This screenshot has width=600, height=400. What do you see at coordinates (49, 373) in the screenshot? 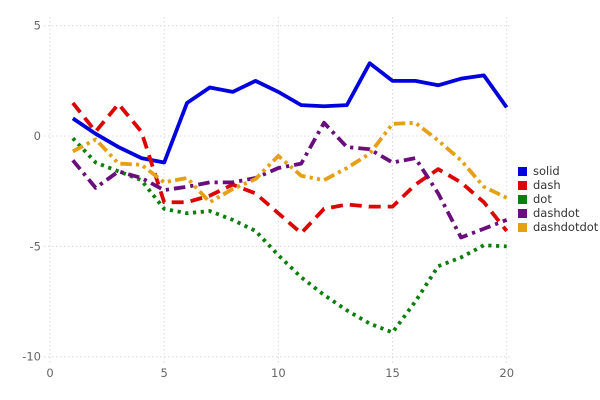
I see `x-tick-label: 0` at bounding box center [49, 373].